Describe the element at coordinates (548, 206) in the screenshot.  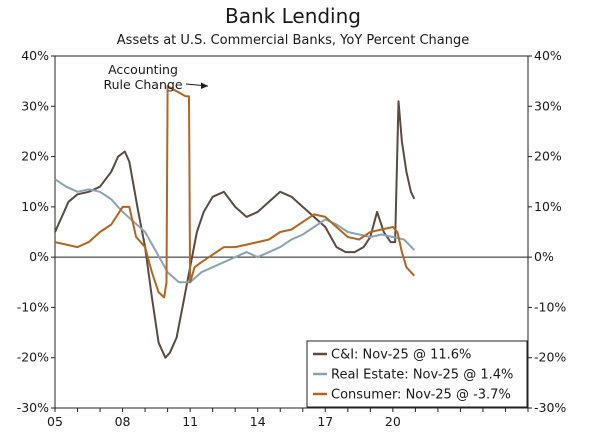
I see `y-tick-label-right: 10%` at that location.